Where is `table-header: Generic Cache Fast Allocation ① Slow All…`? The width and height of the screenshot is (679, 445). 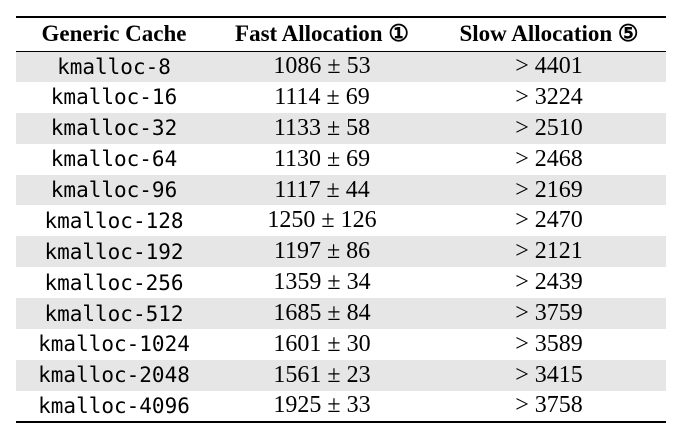 table-header: Generic Cache Fast Allocation ① Slow All… is located at coordinates (341, 34).